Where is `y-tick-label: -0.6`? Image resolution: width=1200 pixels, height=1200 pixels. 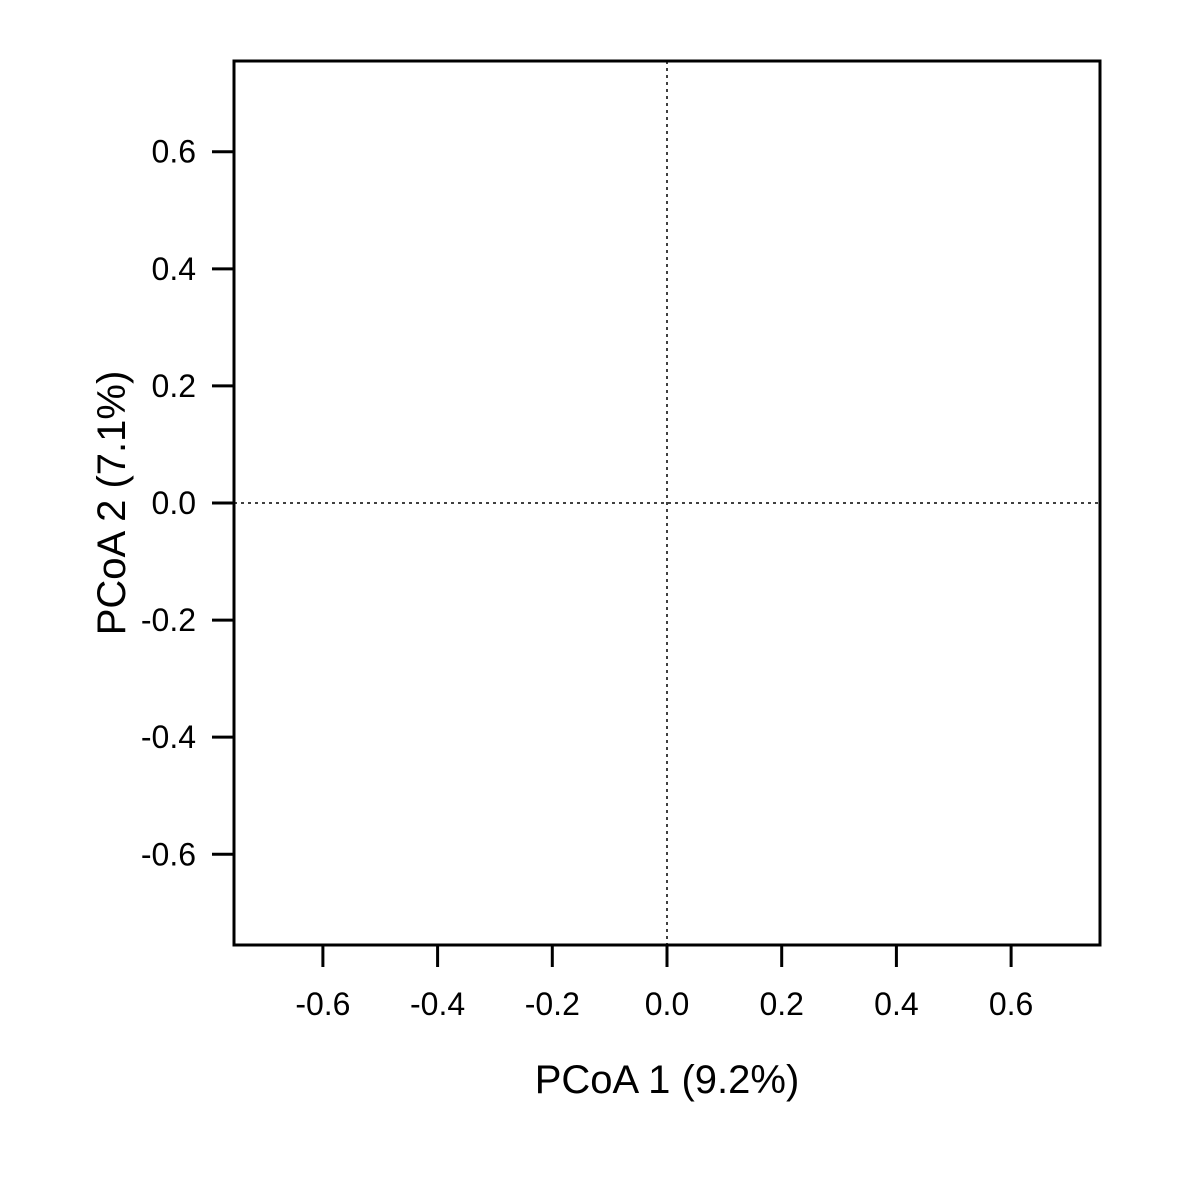 y-tick-label: -0.6 is located at coordinates (168, 854).